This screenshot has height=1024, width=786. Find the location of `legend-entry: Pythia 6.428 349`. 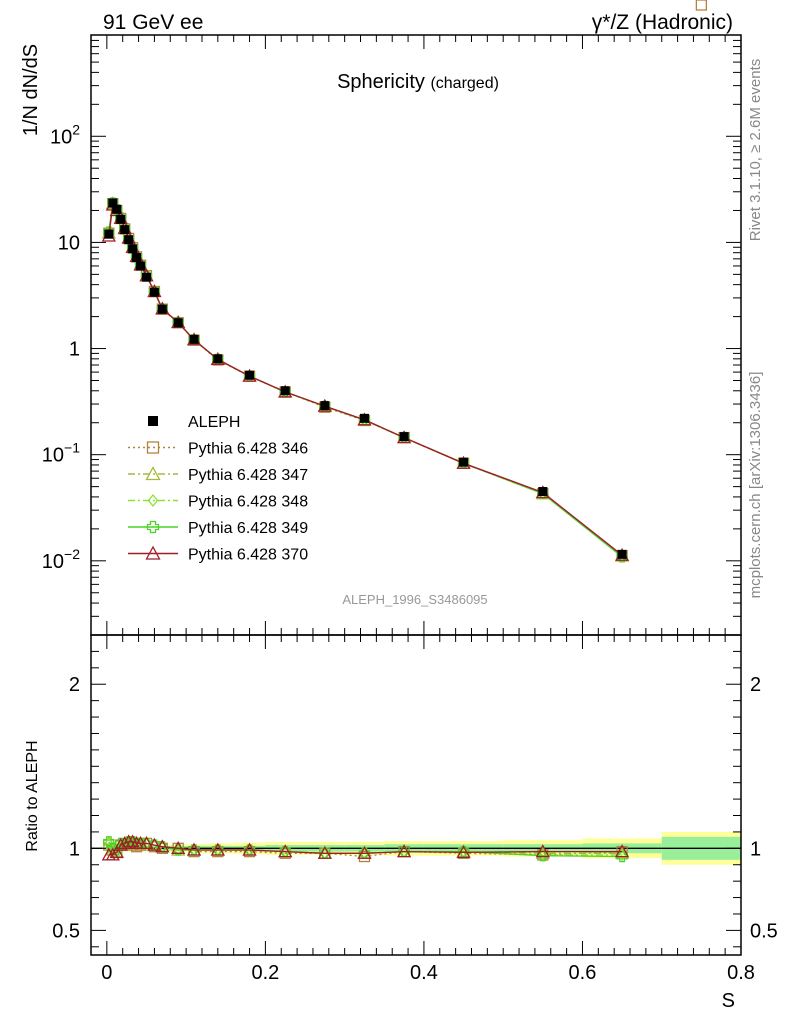

legend-entry: Pythia 6.428 349 is located at coordinates (218, 528).